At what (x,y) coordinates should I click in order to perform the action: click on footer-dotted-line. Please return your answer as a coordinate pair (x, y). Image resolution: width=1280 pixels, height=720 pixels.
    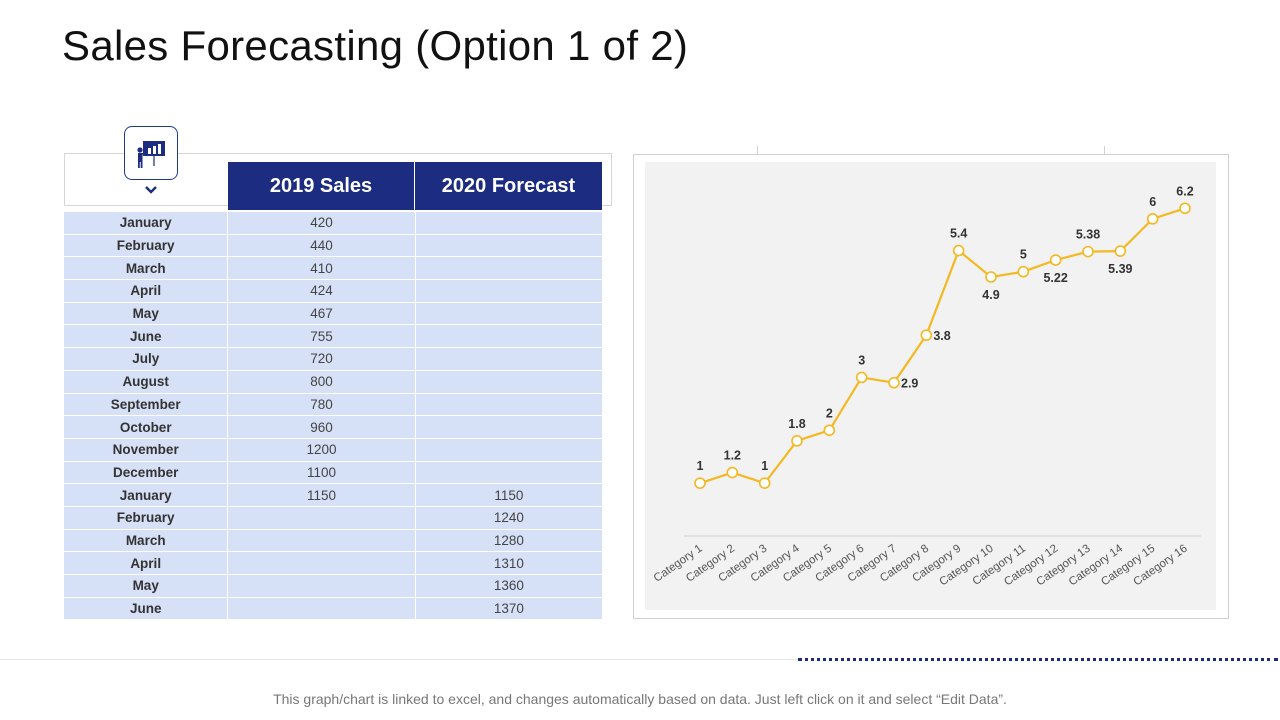
    Looking at the image, I should click on (1038, 659).